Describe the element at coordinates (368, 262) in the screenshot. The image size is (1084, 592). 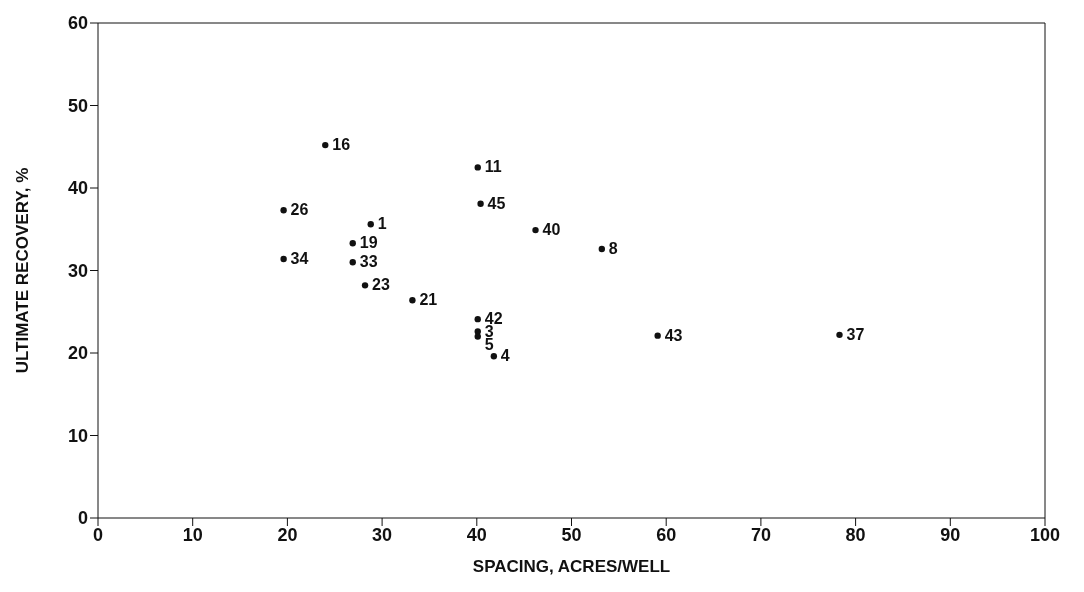
I see `annotation: 33` at that location.